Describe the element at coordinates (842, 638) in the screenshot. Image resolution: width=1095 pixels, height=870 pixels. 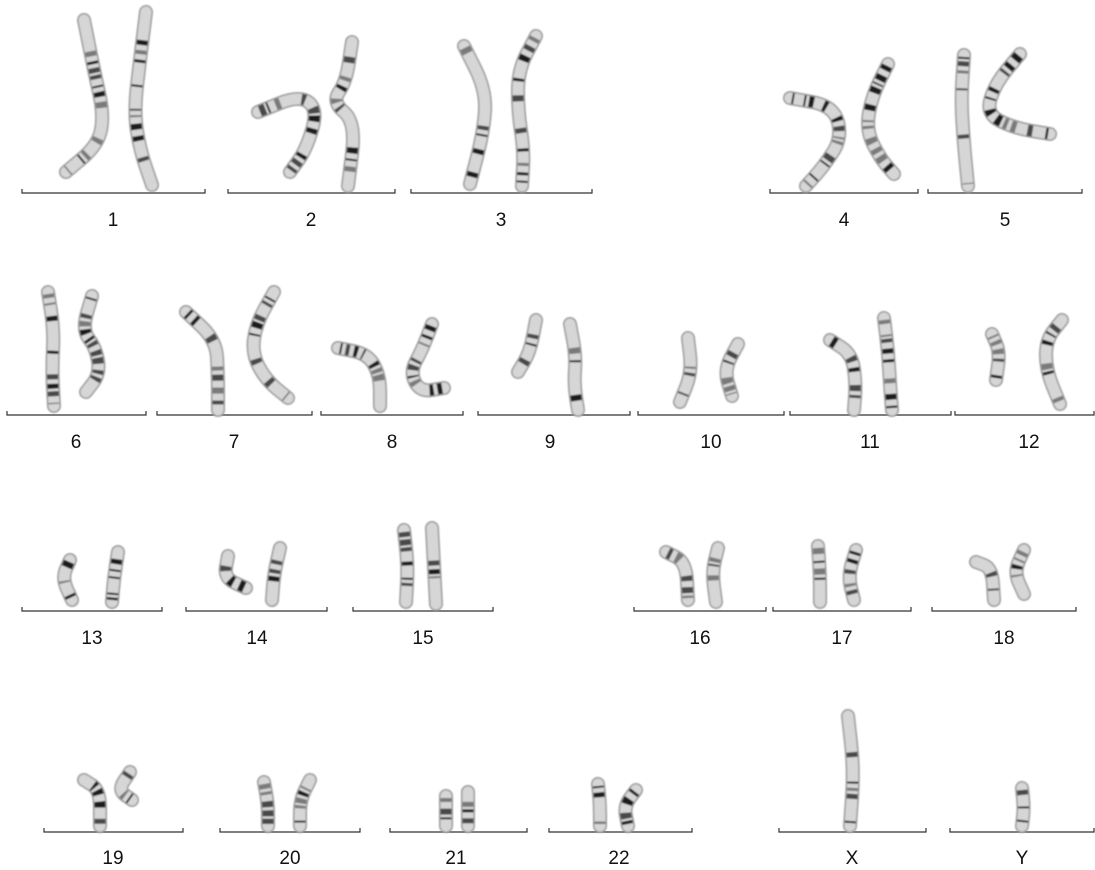
I see `chromosome-label-17: 17` at that location.